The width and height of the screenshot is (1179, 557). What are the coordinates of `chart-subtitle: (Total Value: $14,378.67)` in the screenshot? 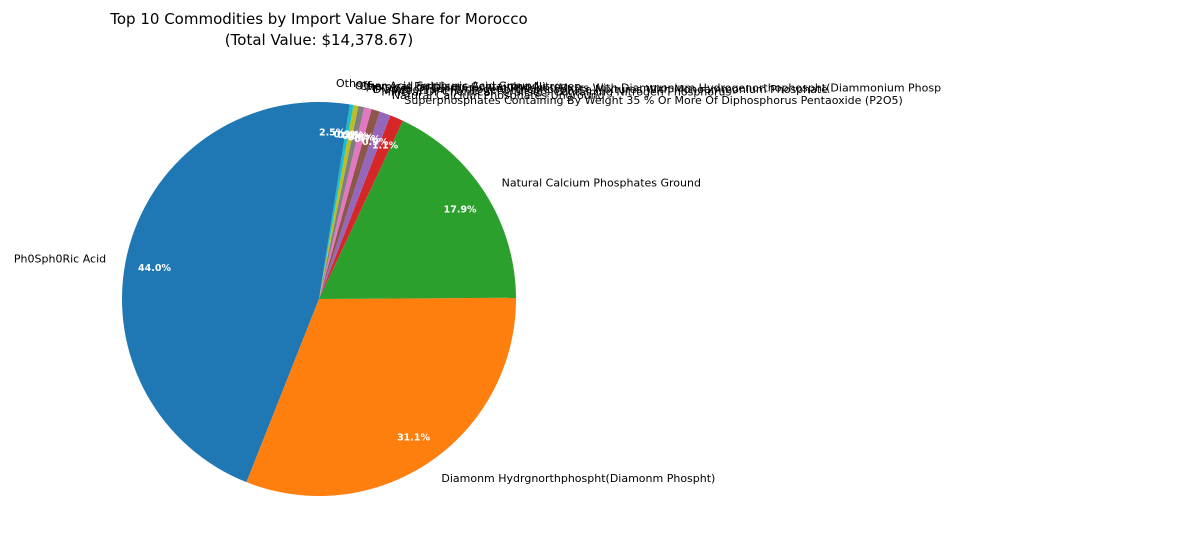 It's located at (319, 40).